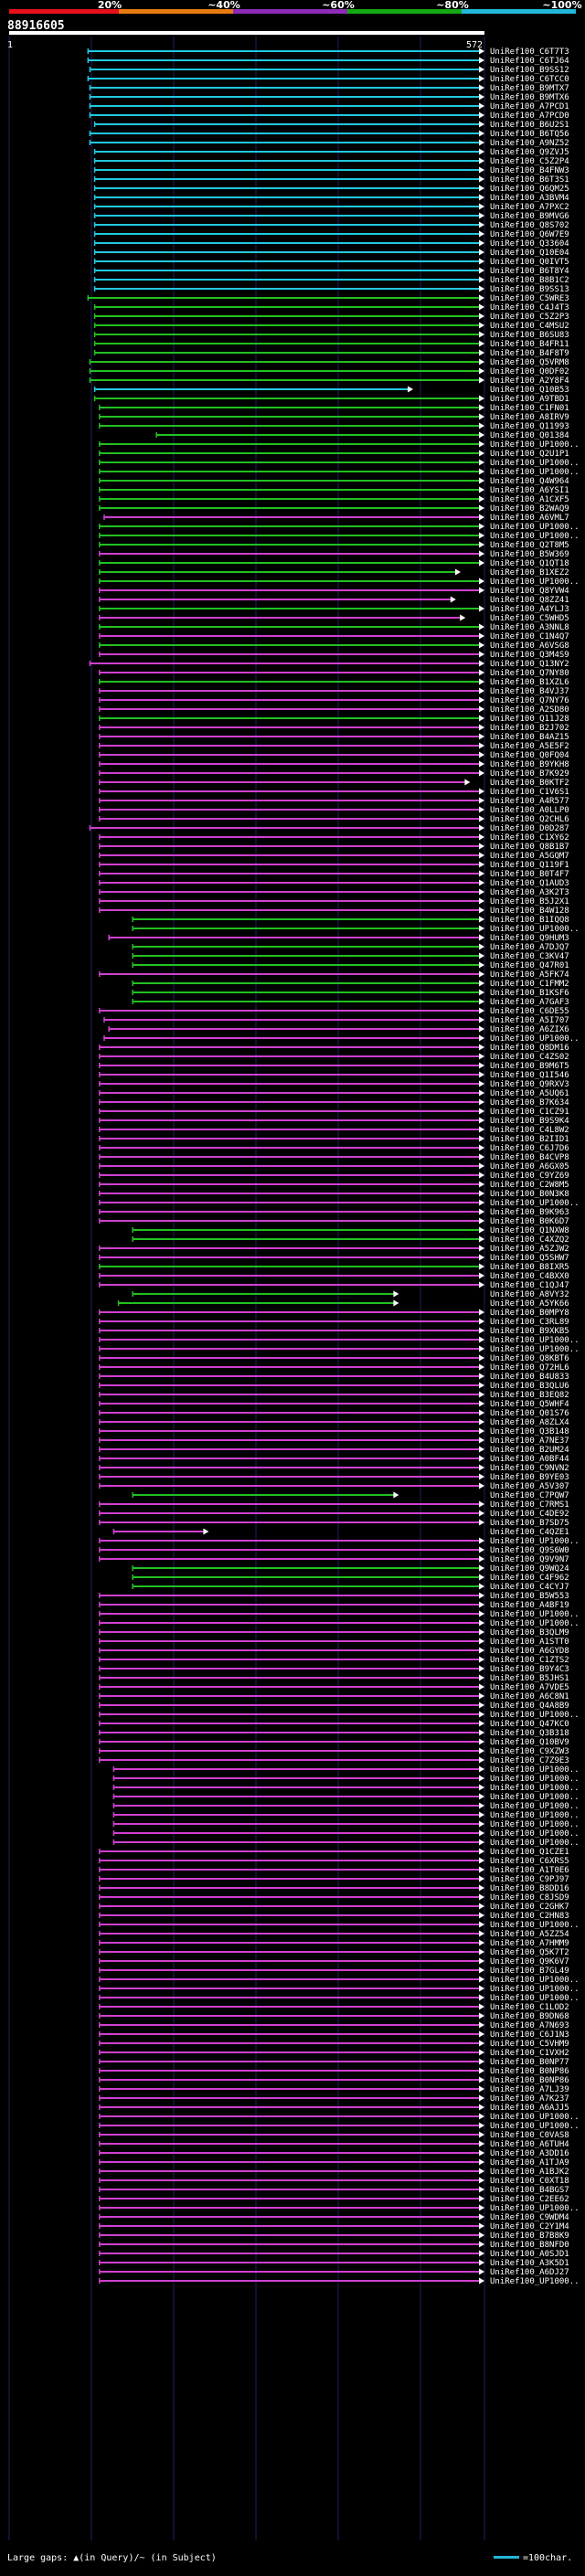 The width and height of the screenshot is (585, 2576). What do you see at coordinates (331, 308) in the screenshot?
I see `alignment-row: UniRef100_C4J4T3` at bounding box center [331, 308].